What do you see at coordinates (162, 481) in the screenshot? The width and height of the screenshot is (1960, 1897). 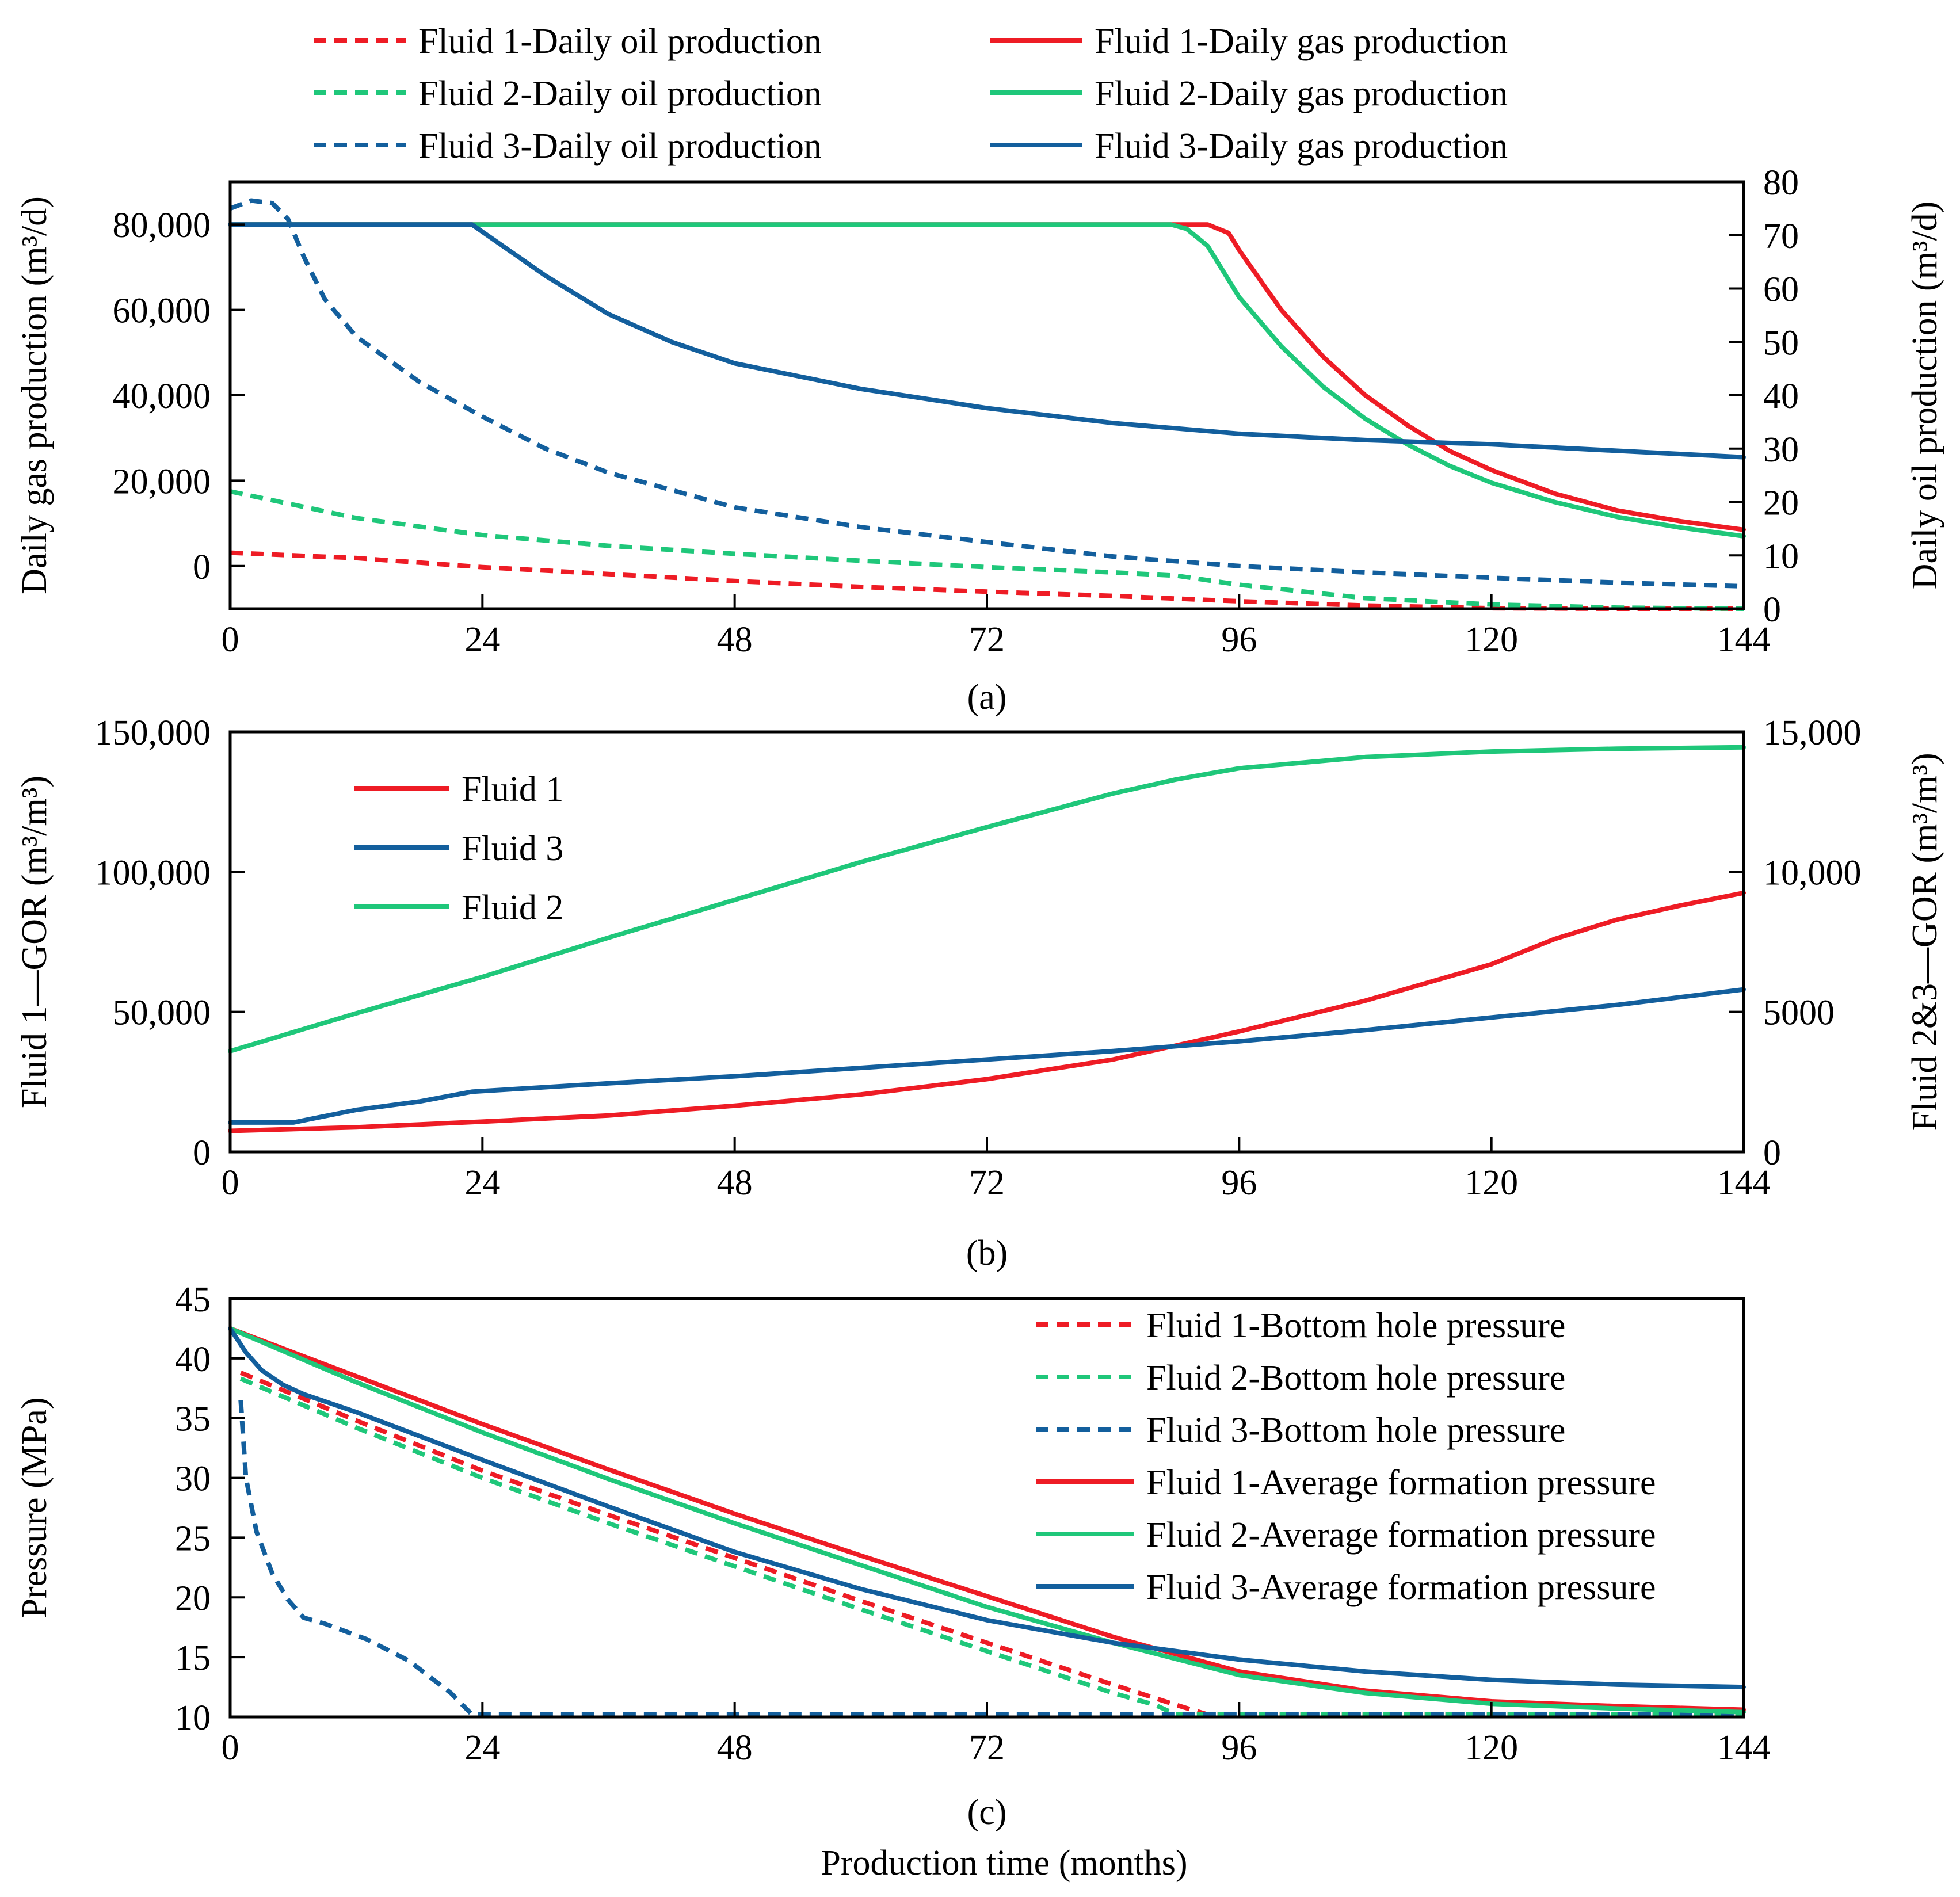 I see `y-tick-label: 20,000` at bounding box center [162, 481].